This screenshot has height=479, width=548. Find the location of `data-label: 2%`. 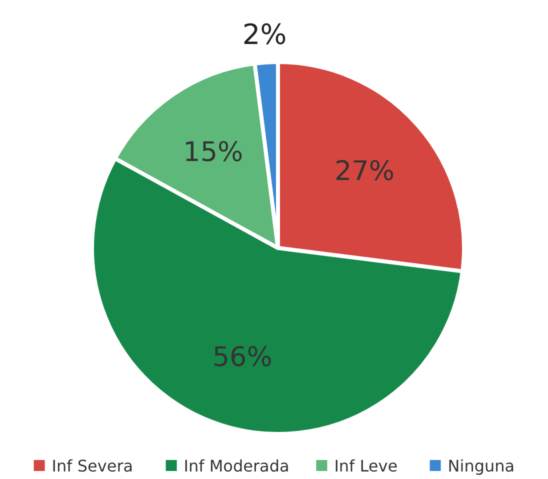

data-label: 2% is located at coordinates (264, 34).